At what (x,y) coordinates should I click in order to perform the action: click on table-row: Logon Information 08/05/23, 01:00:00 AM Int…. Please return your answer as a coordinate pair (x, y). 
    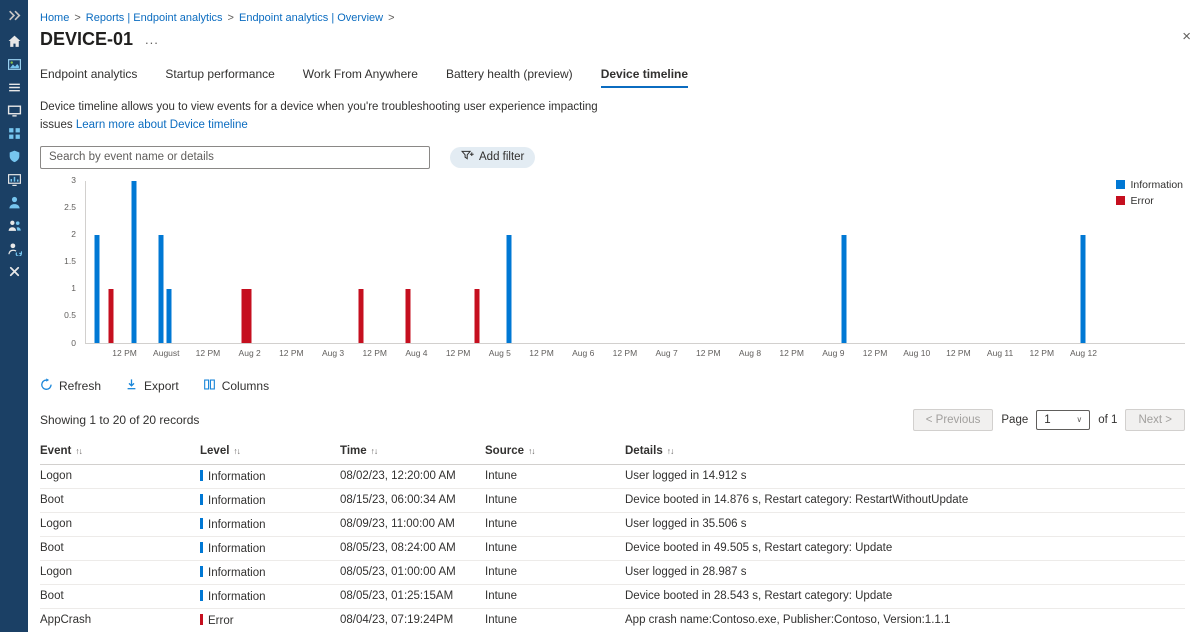
    Looking at the image, I should click on (612, 572).